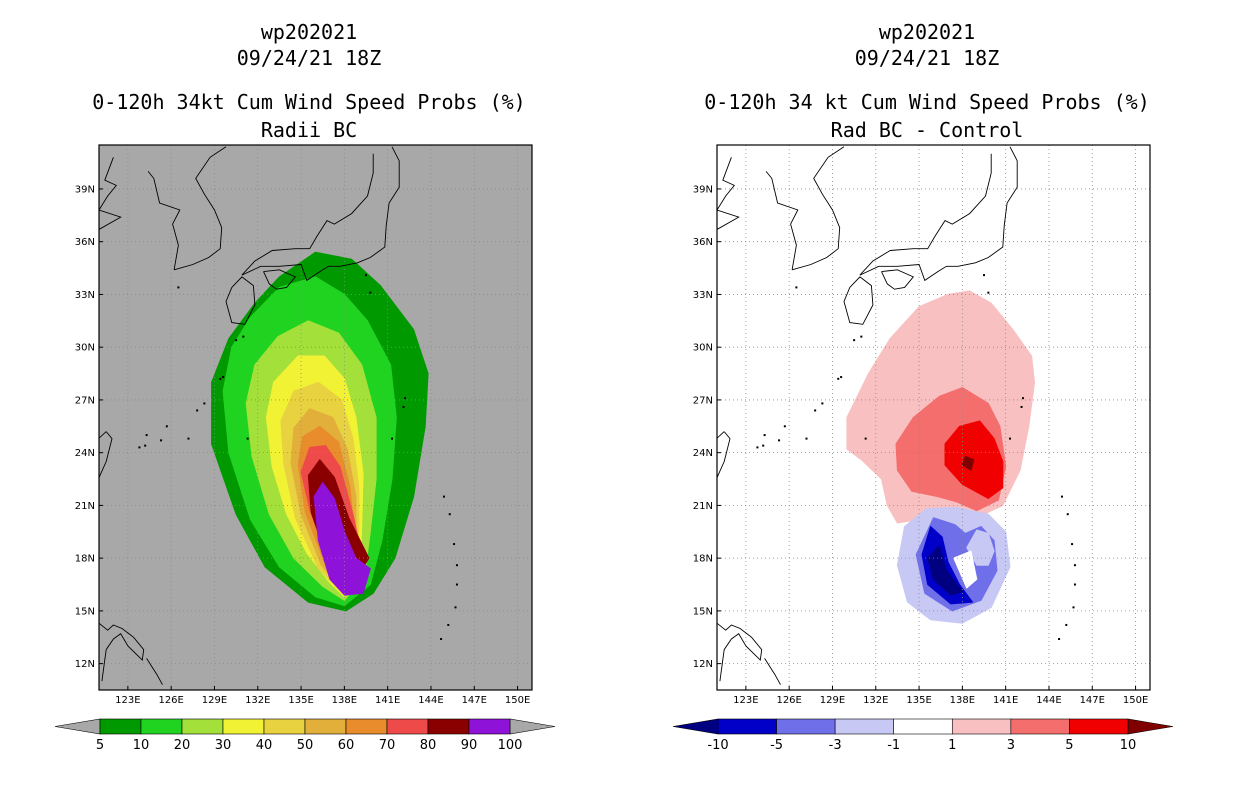  What do you see at coordinates (309, 130) in the screenshot?
I see `chart-subtitle: Radii BC` at bounding box center [309, 130].